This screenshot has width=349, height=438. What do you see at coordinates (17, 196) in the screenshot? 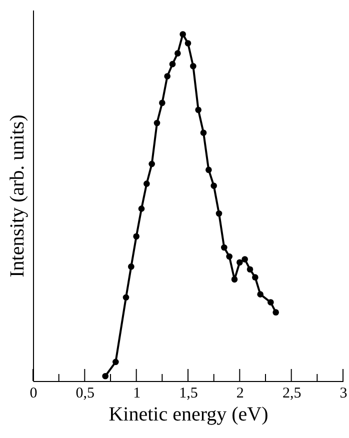
I see `y-axis-title: Intensity (arb. units)` at bounding box center [17, 196].